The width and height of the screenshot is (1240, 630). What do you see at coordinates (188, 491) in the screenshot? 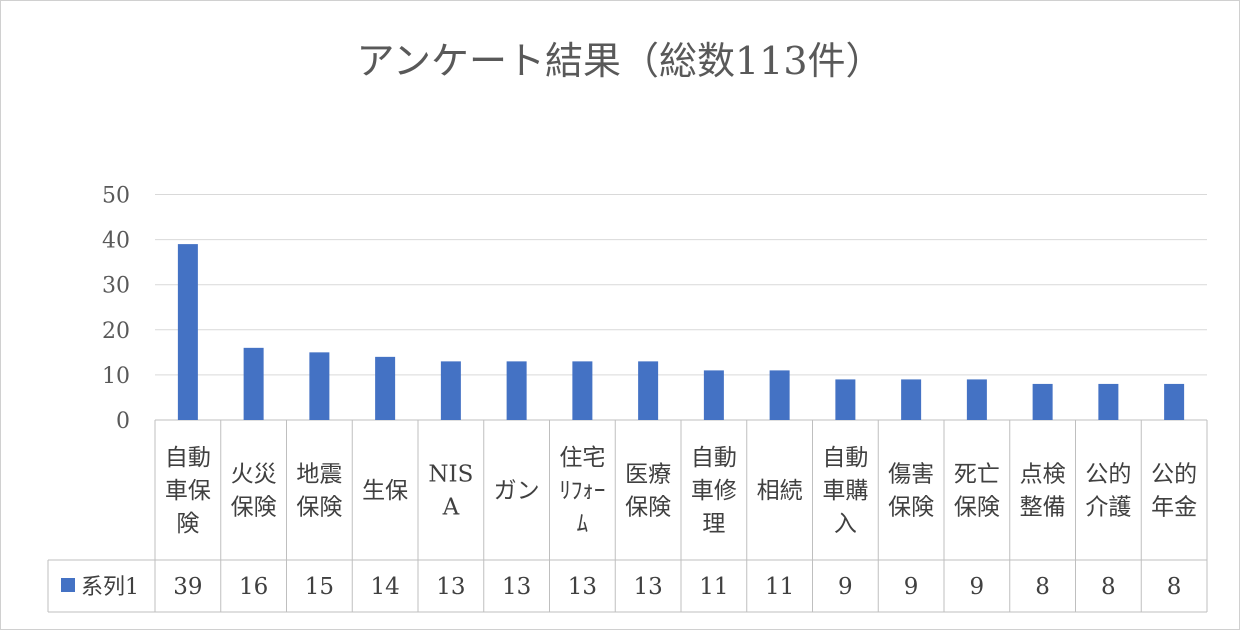
I see `category-label: 車保` at bounding box center [188, 491].